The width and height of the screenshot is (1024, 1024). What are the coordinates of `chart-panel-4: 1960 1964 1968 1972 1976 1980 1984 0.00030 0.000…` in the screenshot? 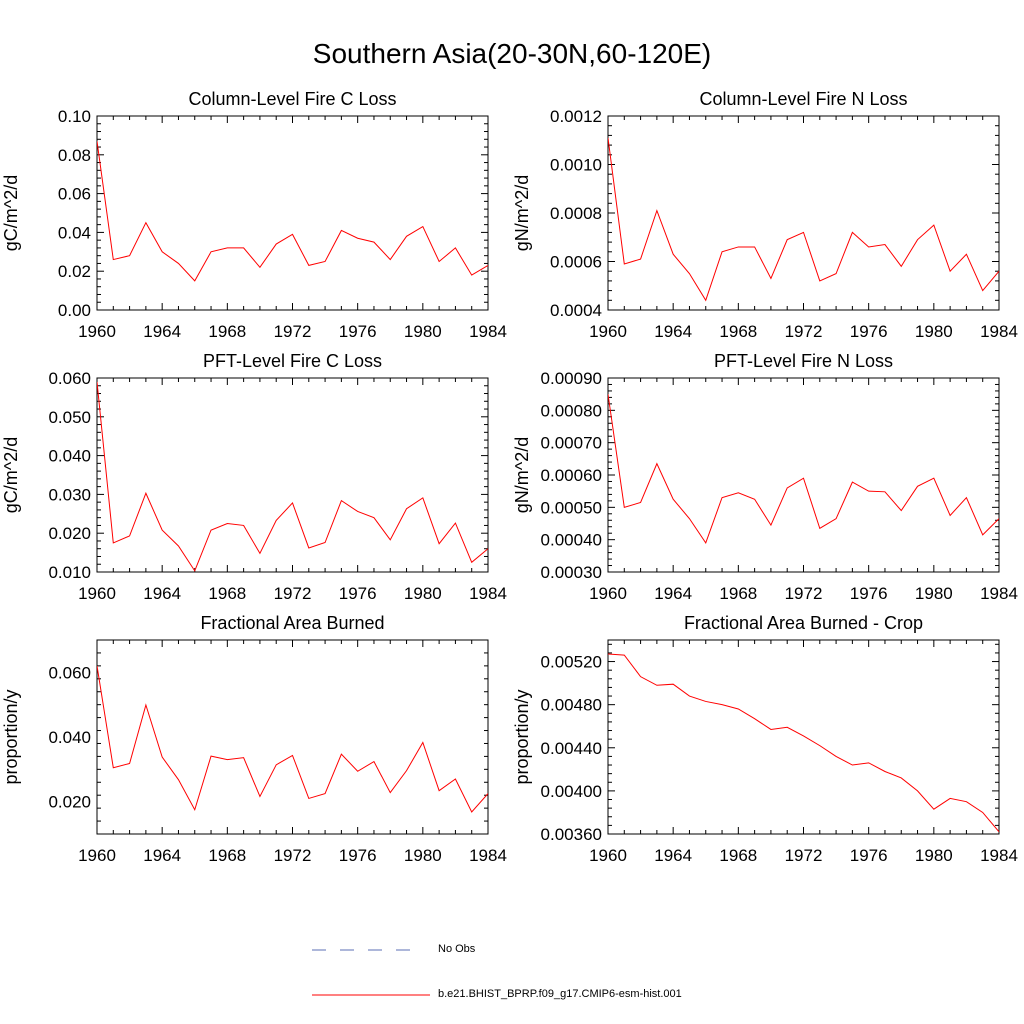 It's located at (765, 477).